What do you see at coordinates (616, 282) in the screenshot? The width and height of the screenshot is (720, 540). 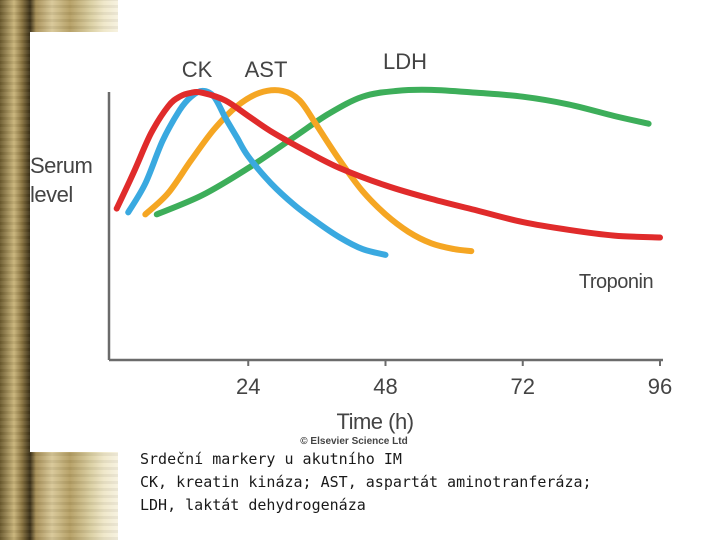 I see `series-label-troponin: Troponin` at bounding box center [616, 282].